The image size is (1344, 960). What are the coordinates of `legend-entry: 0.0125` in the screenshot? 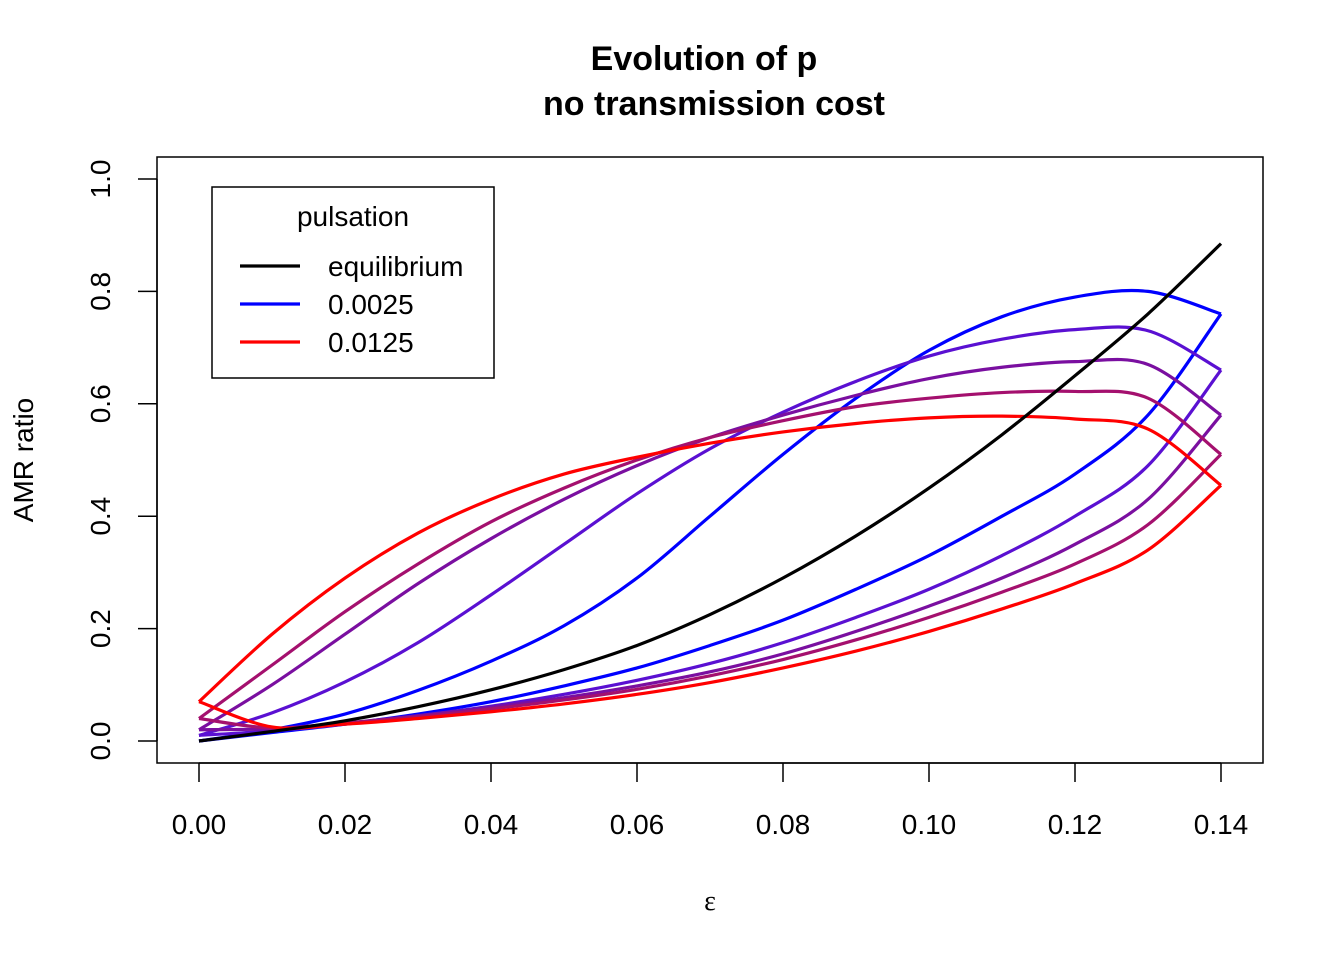 It's located at (327, 342).